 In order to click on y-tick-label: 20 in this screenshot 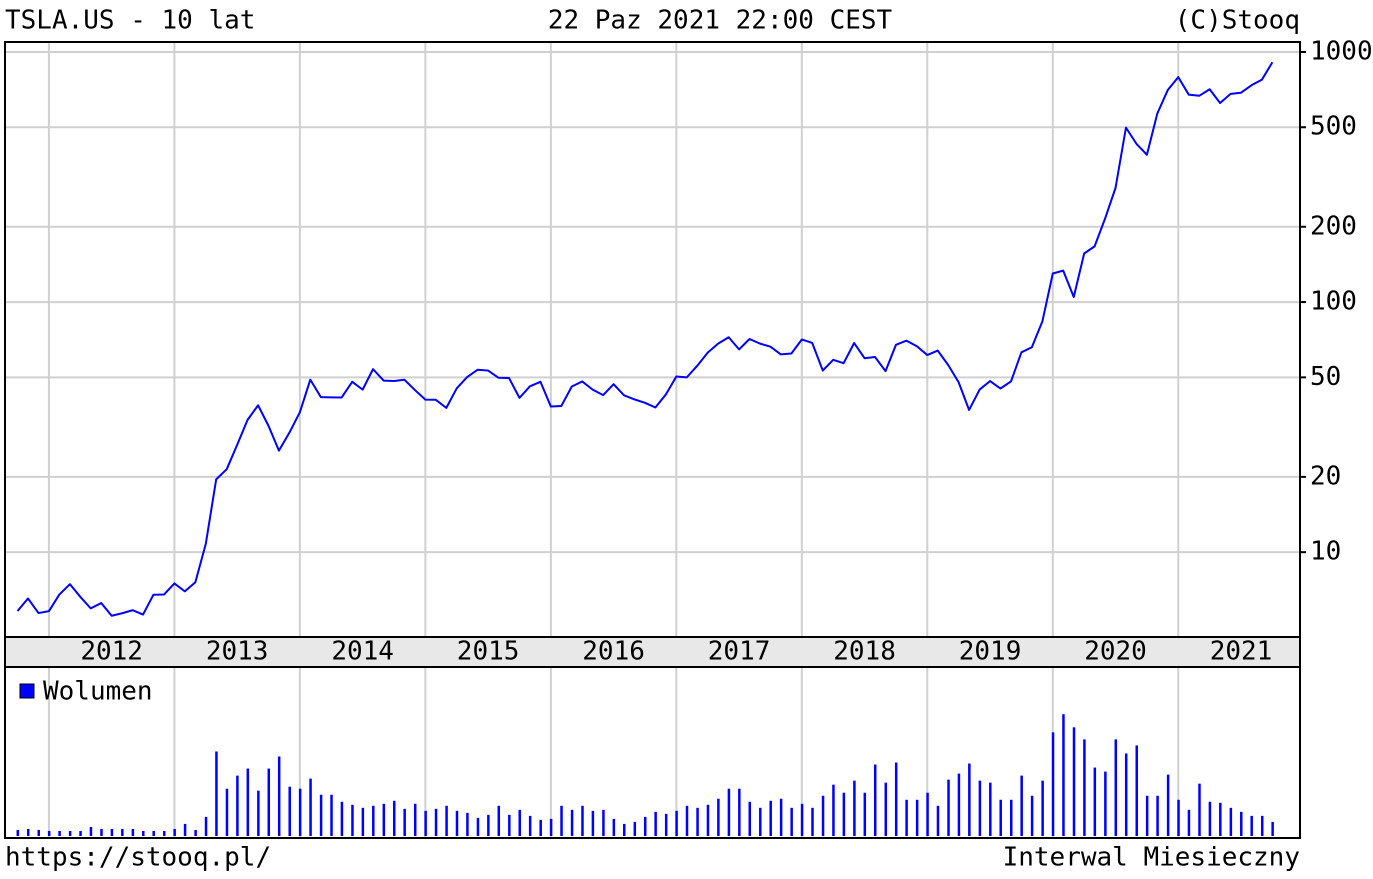, I will do `click(1325, 476)`.